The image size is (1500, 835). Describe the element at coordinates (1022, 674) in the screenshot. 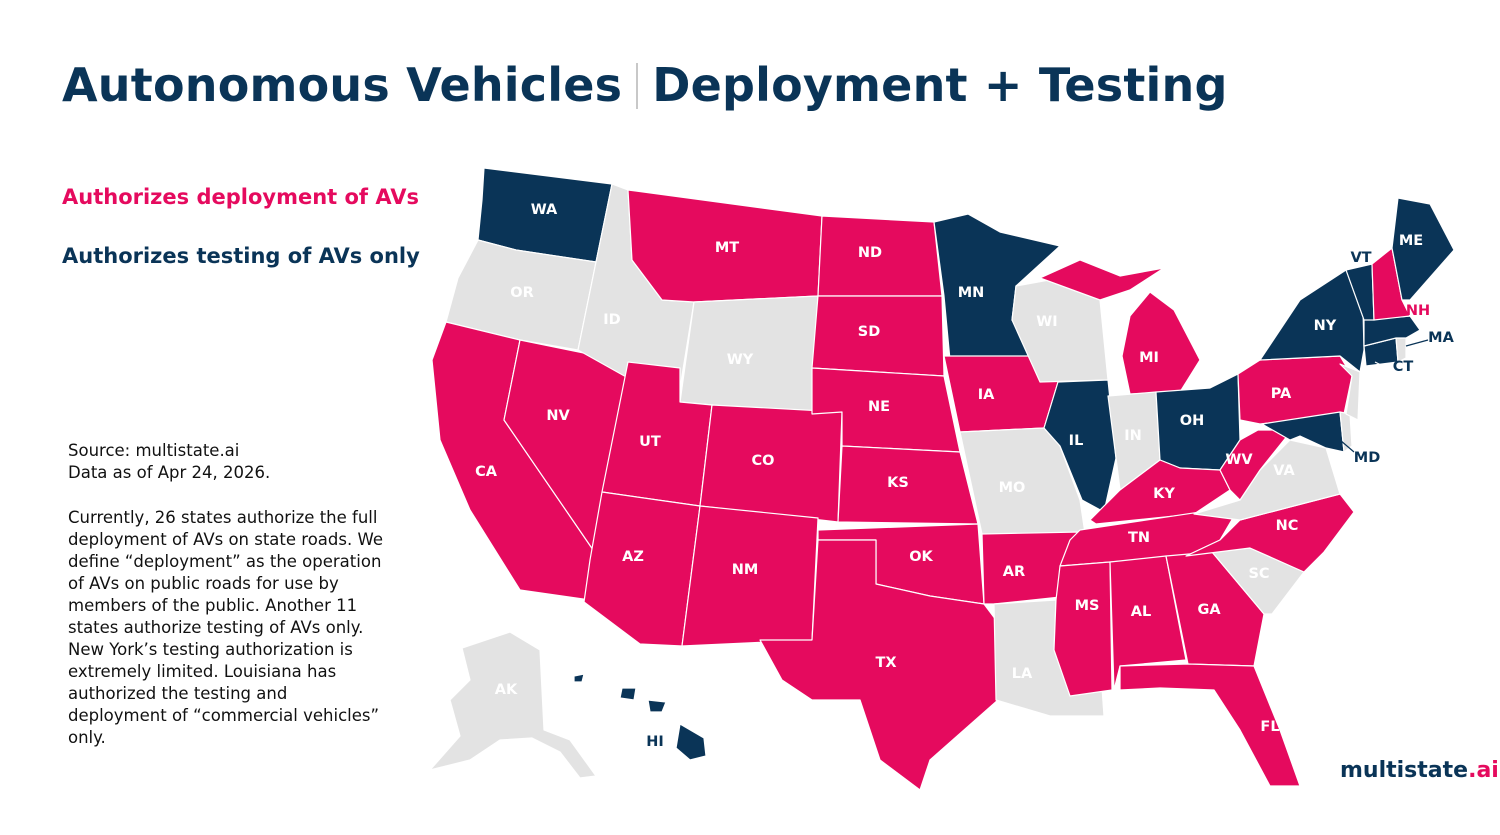

I see `label-la: LA` at that location.